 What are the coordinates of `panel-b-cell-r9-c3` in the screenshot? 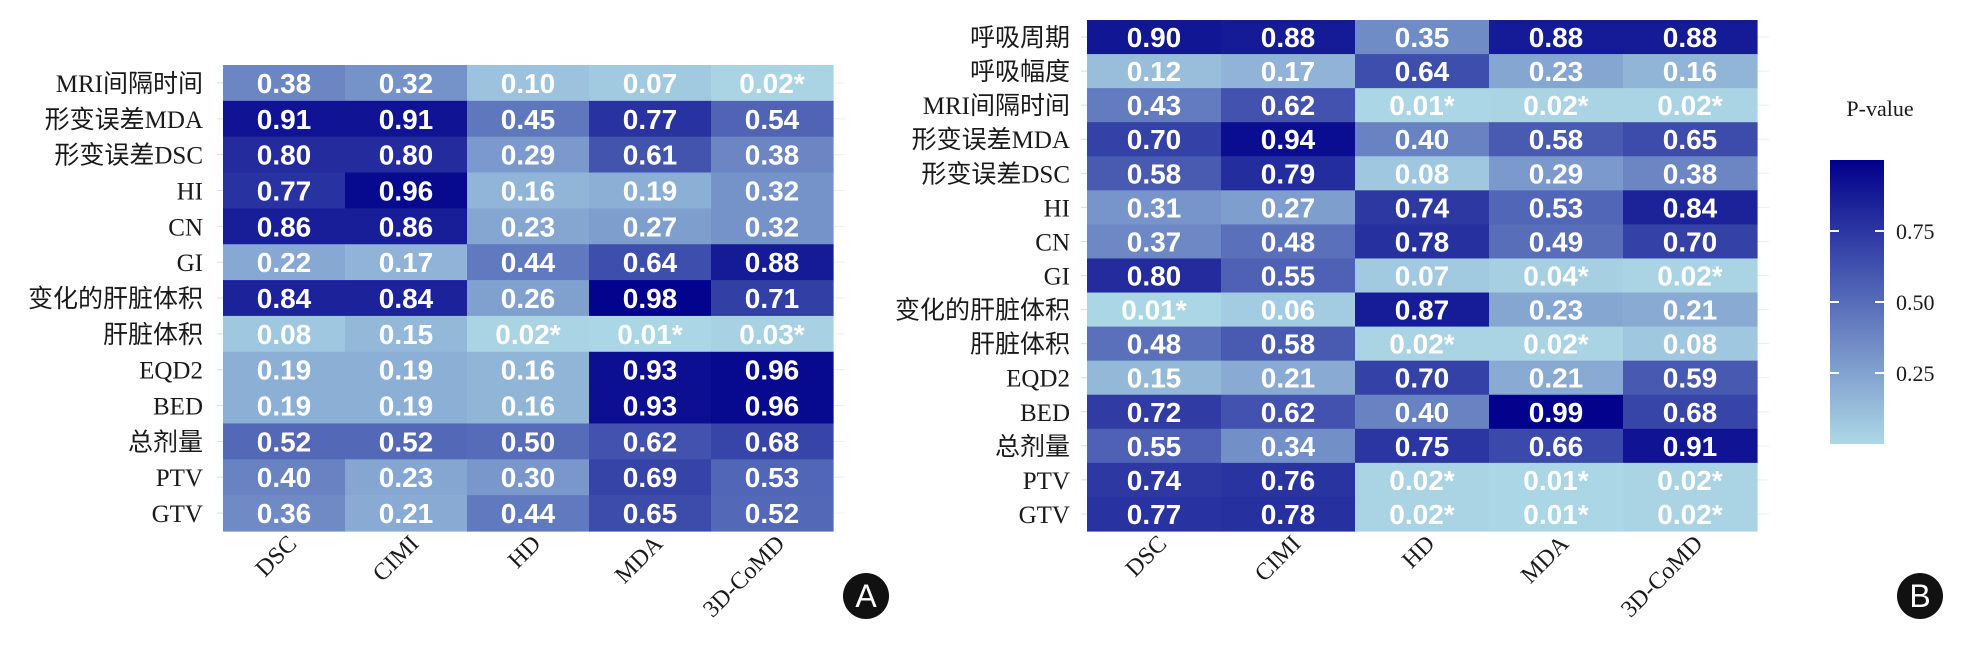 It's located at (1556, 344).